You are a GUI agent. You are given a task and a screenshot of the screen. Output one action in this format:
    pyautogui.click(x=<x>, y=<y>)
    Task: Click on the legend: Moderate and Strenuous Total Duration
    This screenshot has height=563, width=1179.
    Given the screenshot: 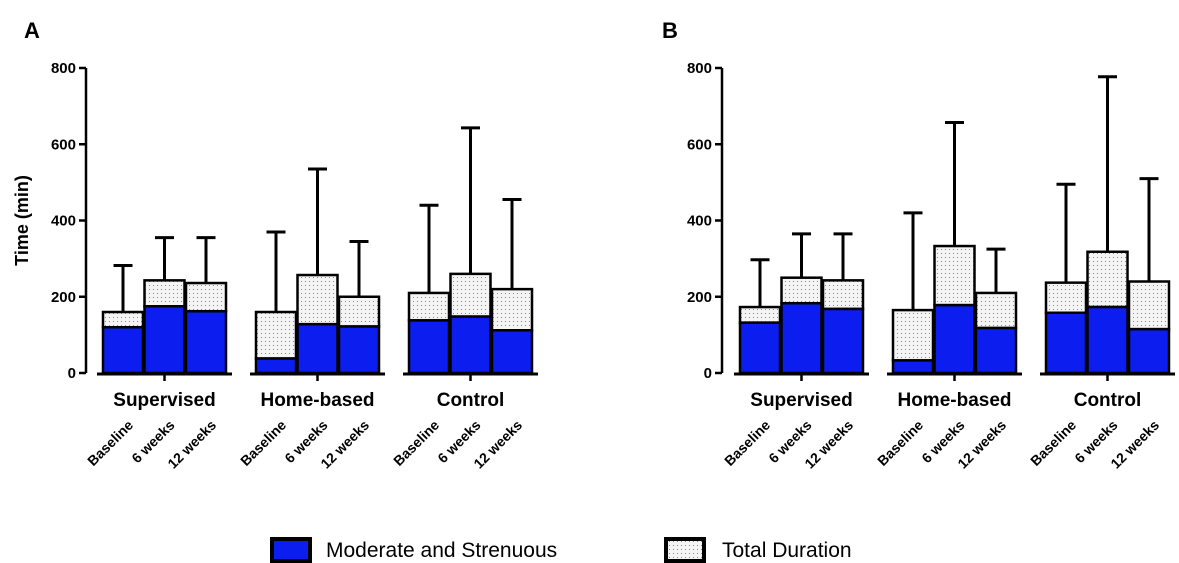 What is the action you would take?
    pyautogui.click(x=561, y=550)
    